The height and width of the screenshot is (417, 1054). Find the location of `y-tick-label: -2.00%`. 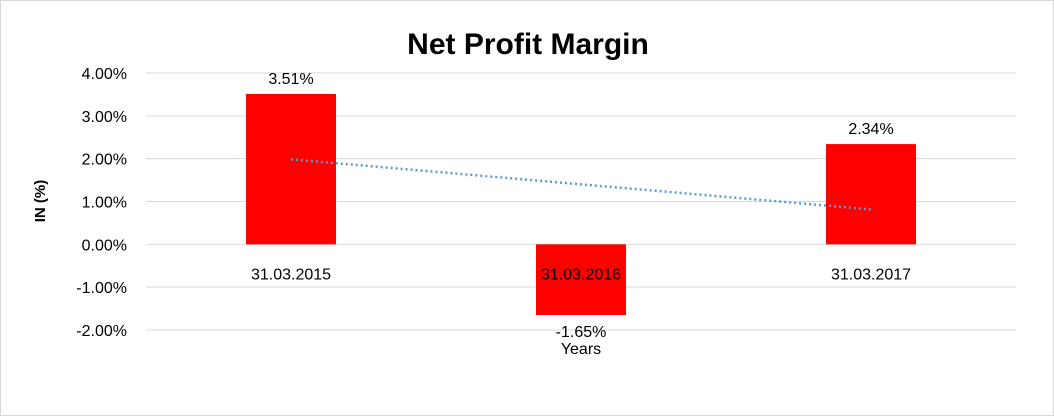

y-tick-label: -2.00% is located at coordinates (101, 331).